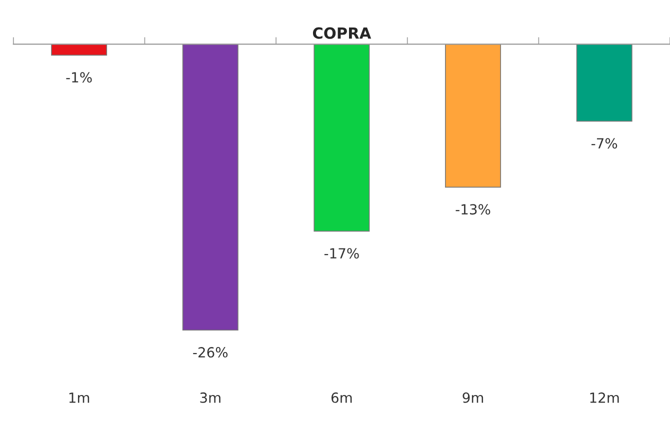 Image resolution: width=670 pixels, height=421 pixels. Describe the element at coordinates (210, 397) in the screenshot. I see `x-tick-label: 3m` at that location.